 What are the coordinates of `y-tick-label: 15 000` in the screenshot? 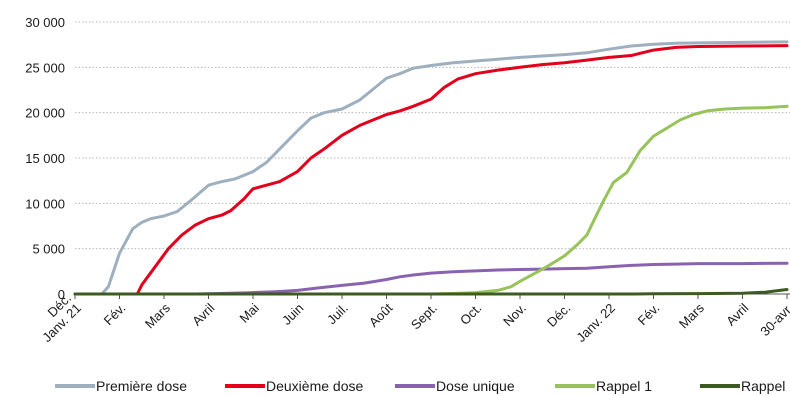 It's located at (45, 158).